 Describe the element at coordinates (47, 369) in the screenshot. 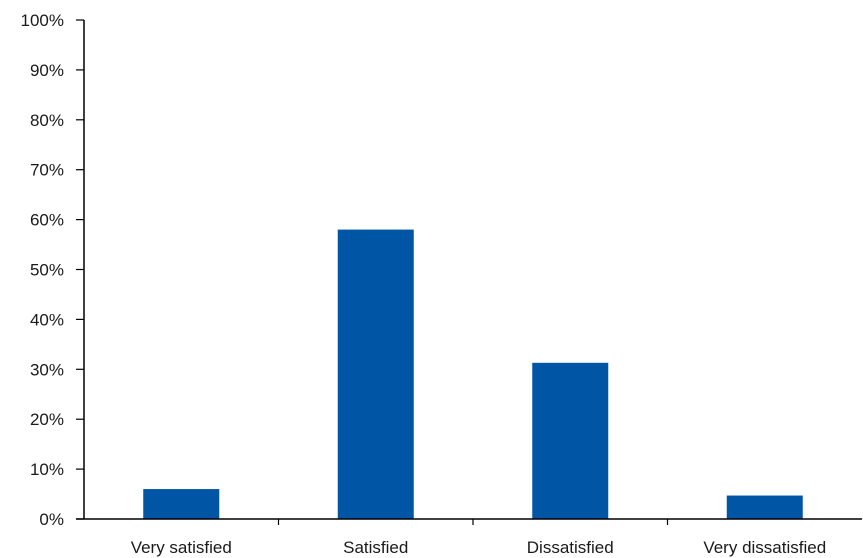

I see `y-tick-label: 30%` at that location.